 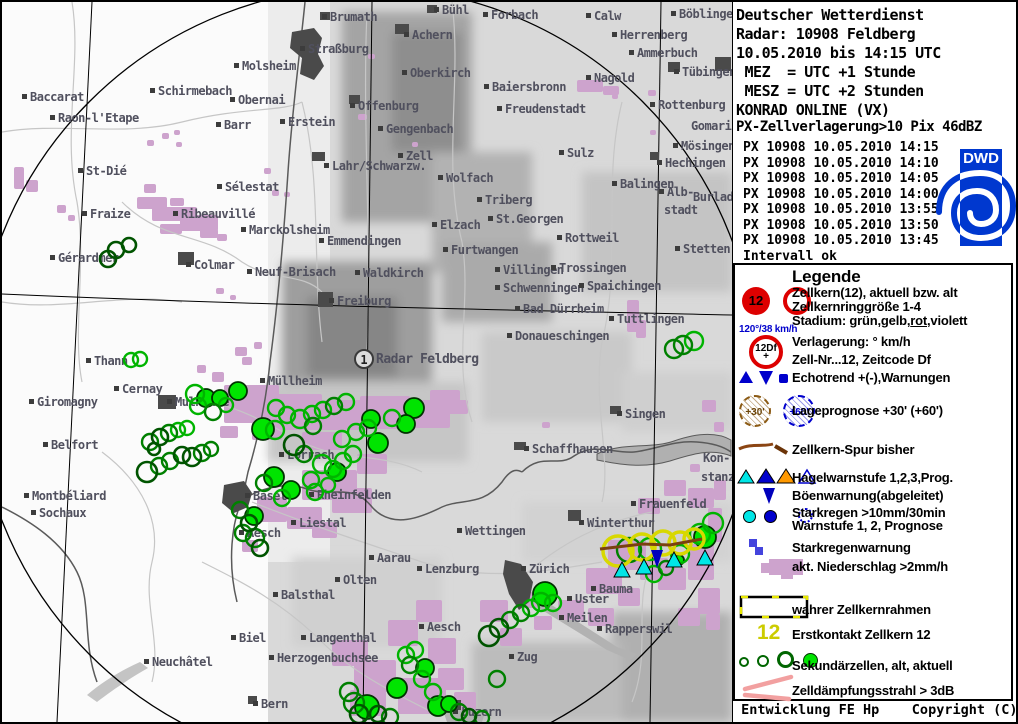 What do you see at coordinates (610, 78) in the screenshot?
I see `town-label: Nagold` at bounding box center [610, 78].